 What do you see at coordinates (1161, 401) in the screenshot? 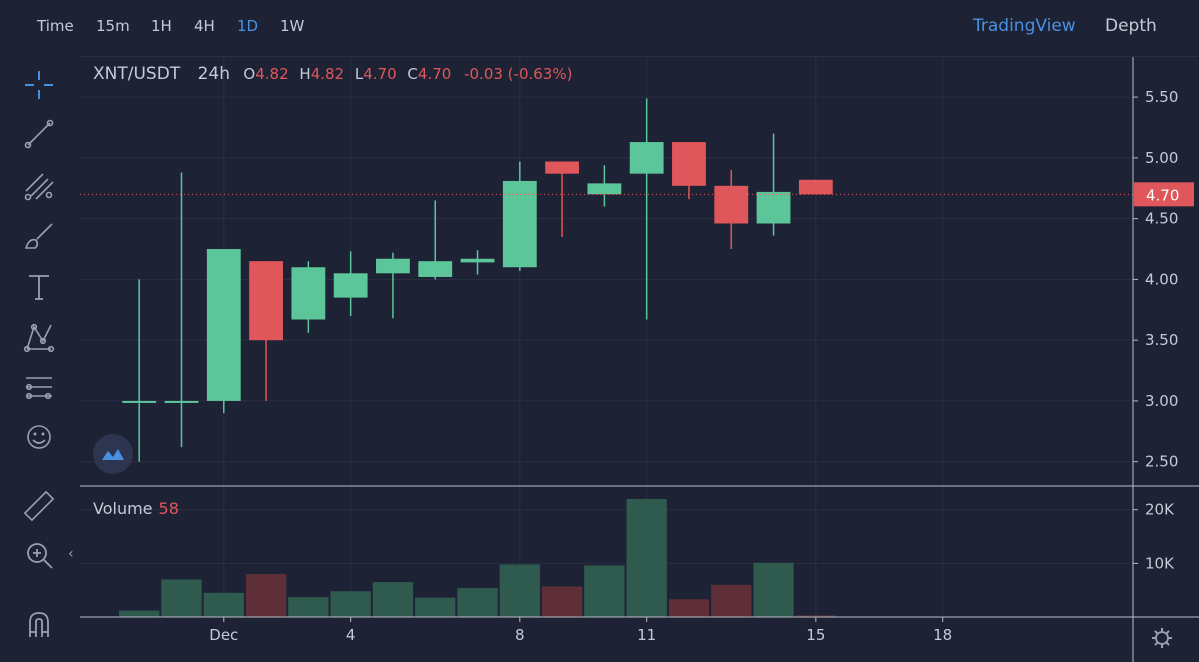
I see `price-tick-label: 3.00` at bounding box center [1161, 401].